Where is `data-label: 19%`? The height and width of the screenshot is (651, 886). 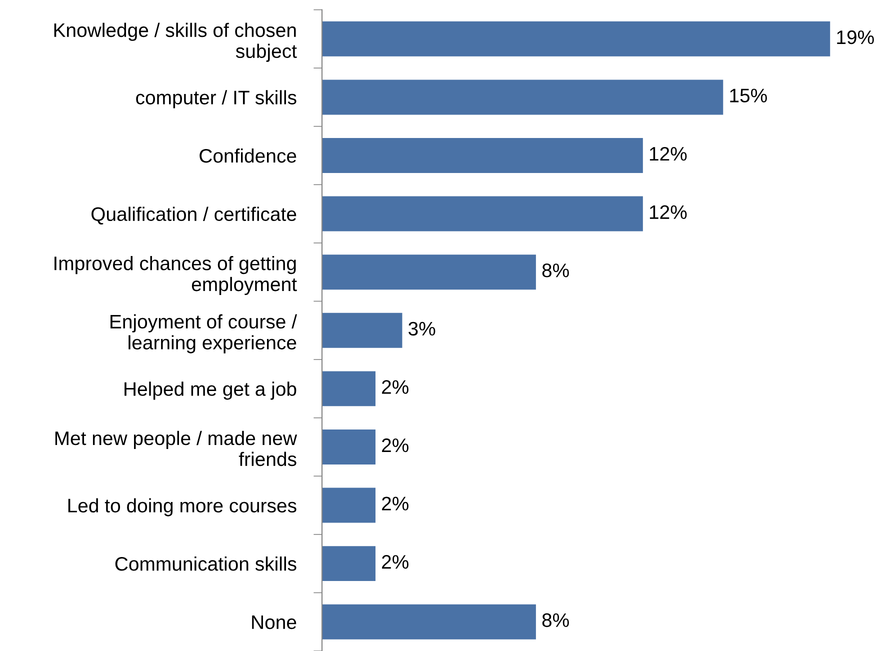
data-label: 19% is located at coordinates (855, 37).